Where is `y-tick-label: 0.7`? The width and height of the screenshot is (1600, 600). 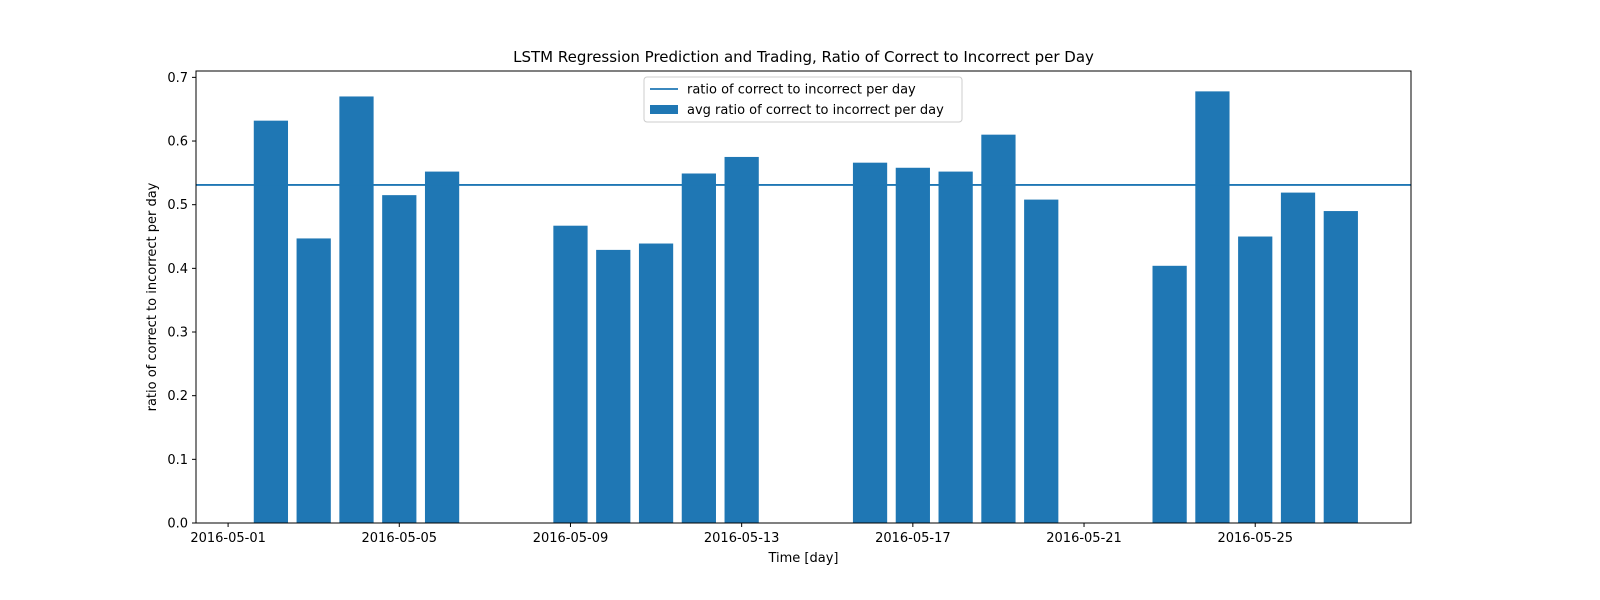
y-tick-label: 0.7 is located at coordinates (177, 78).